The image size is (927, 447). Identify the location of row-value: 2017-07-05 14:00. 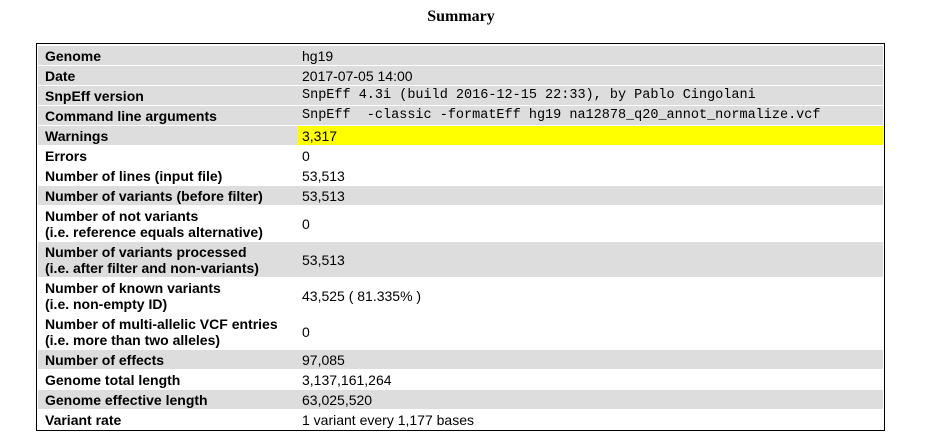
(357, 75).